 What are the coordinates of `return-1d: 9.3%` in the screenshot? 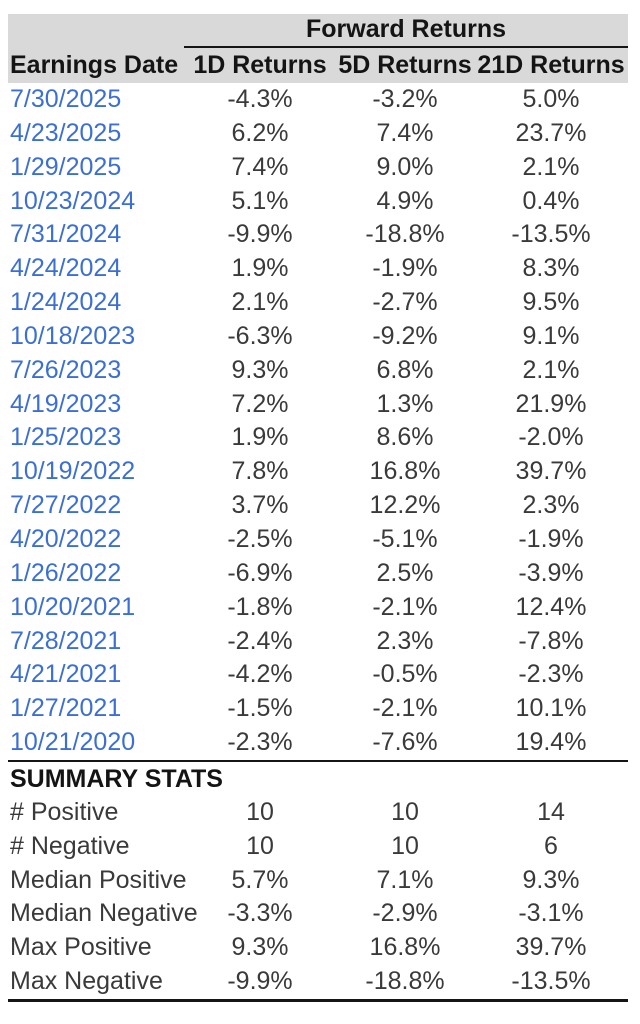 It's located at (260, 369).